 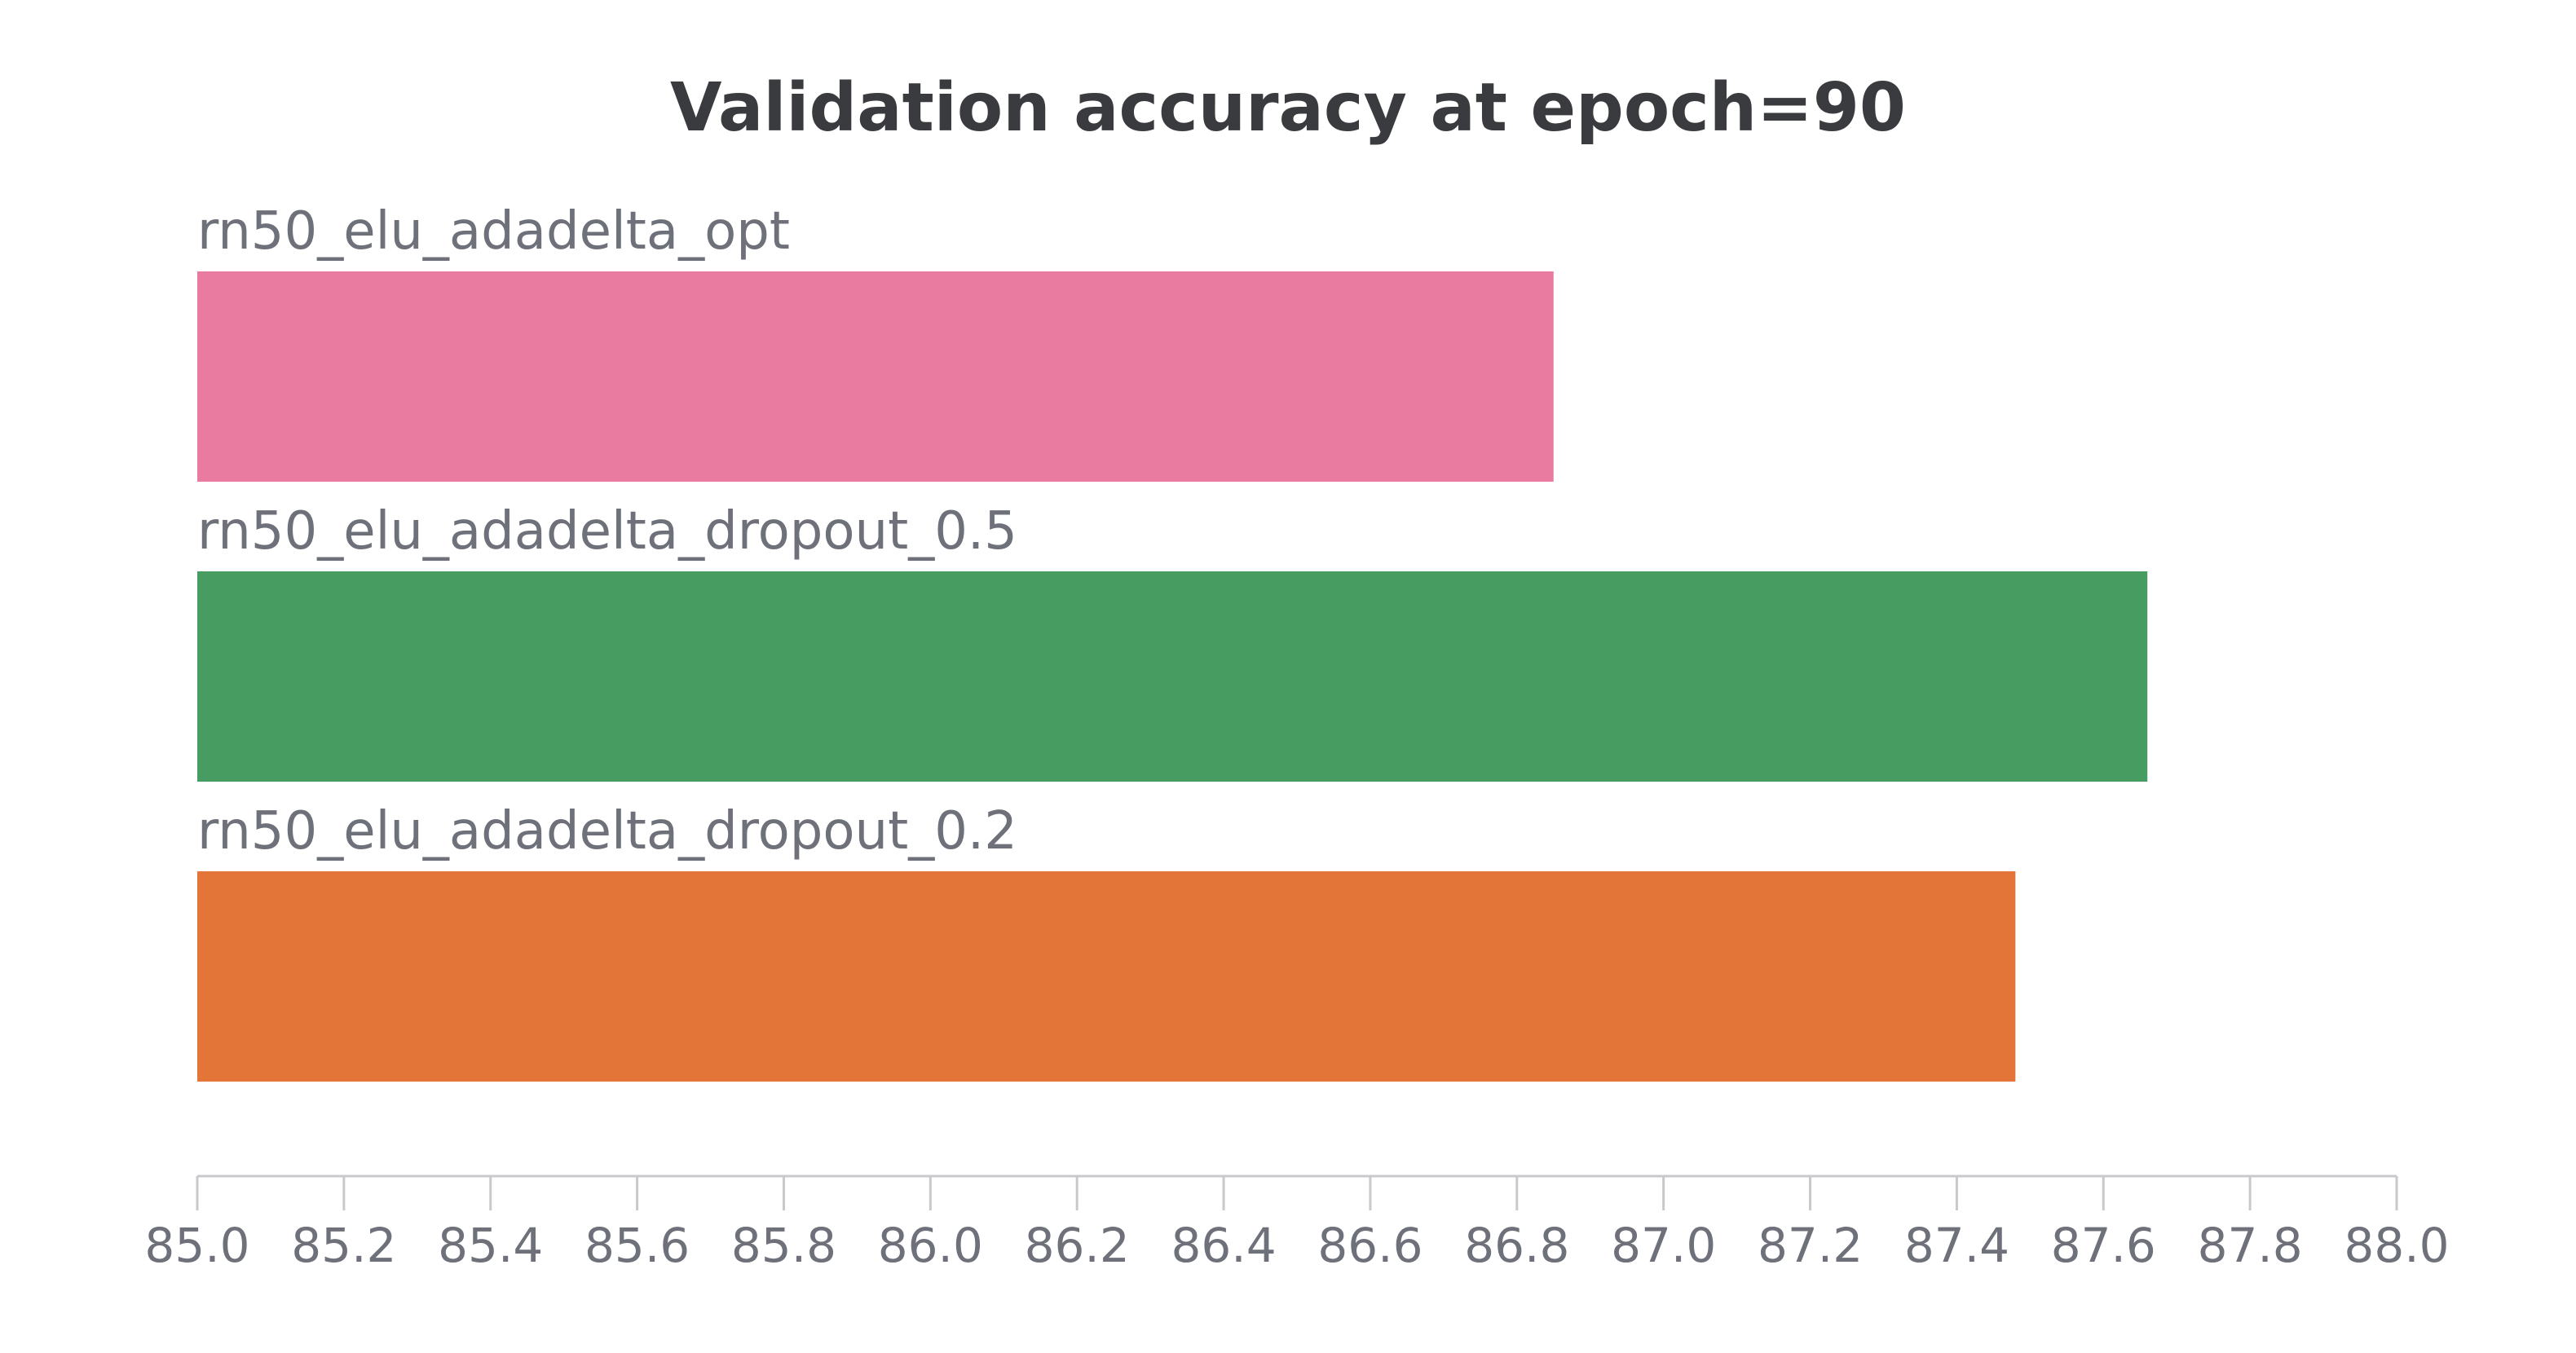 What do you see at coordinates (2250, 1245) in the screenshot?
I see `x-tick-label: 87.8` at bounding box center [2250, 1245].